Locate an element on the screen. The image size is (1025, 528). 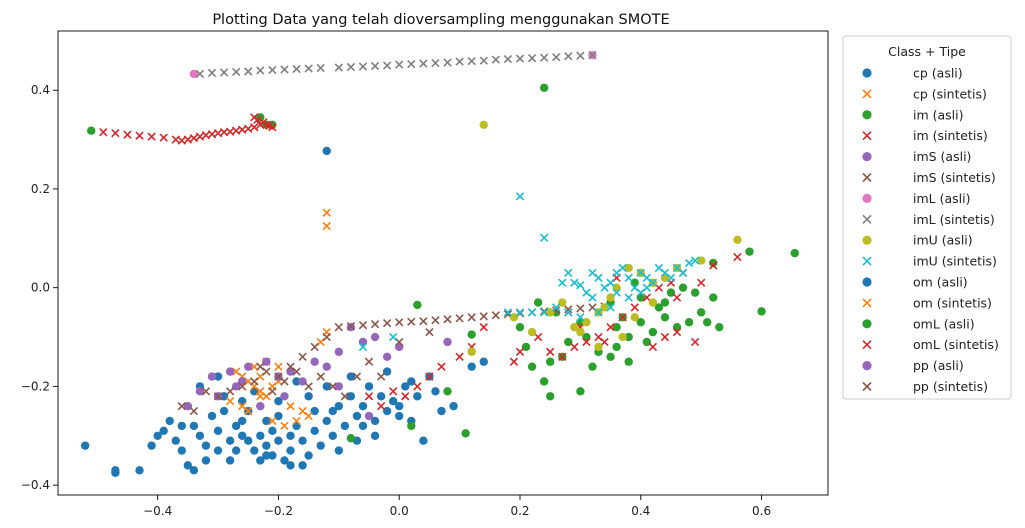
y-tick-label: −0.4 is located at coordinates (35, 485).